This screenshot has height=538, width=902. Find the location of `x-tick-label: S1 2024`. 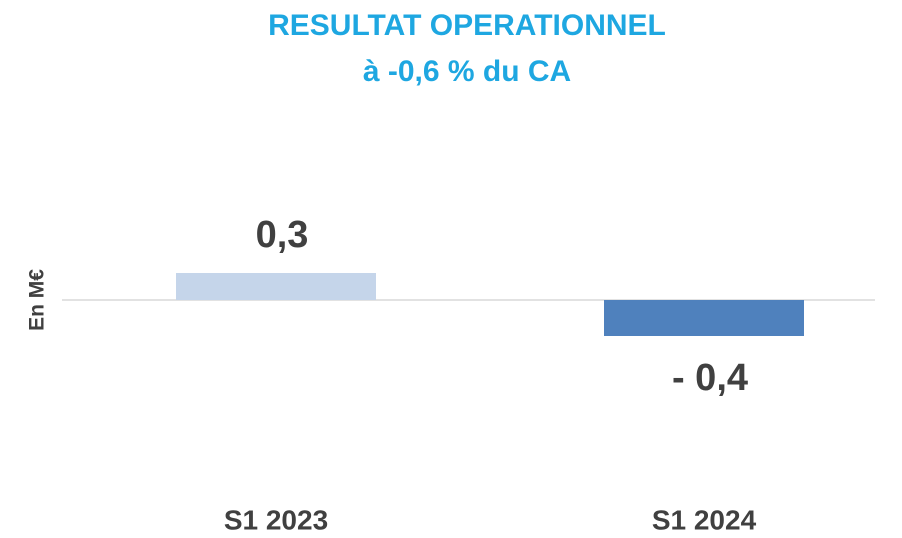

x-tick-label: S1 2024 is located at coordinates (704, 519).